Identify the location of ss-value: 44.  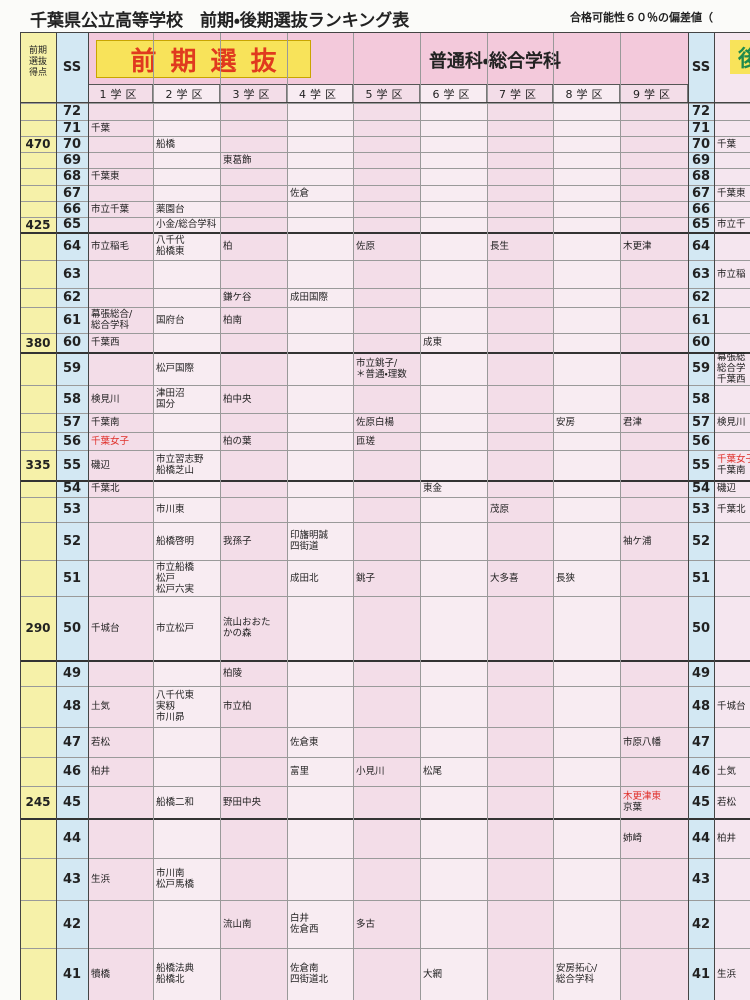
(72, 838).